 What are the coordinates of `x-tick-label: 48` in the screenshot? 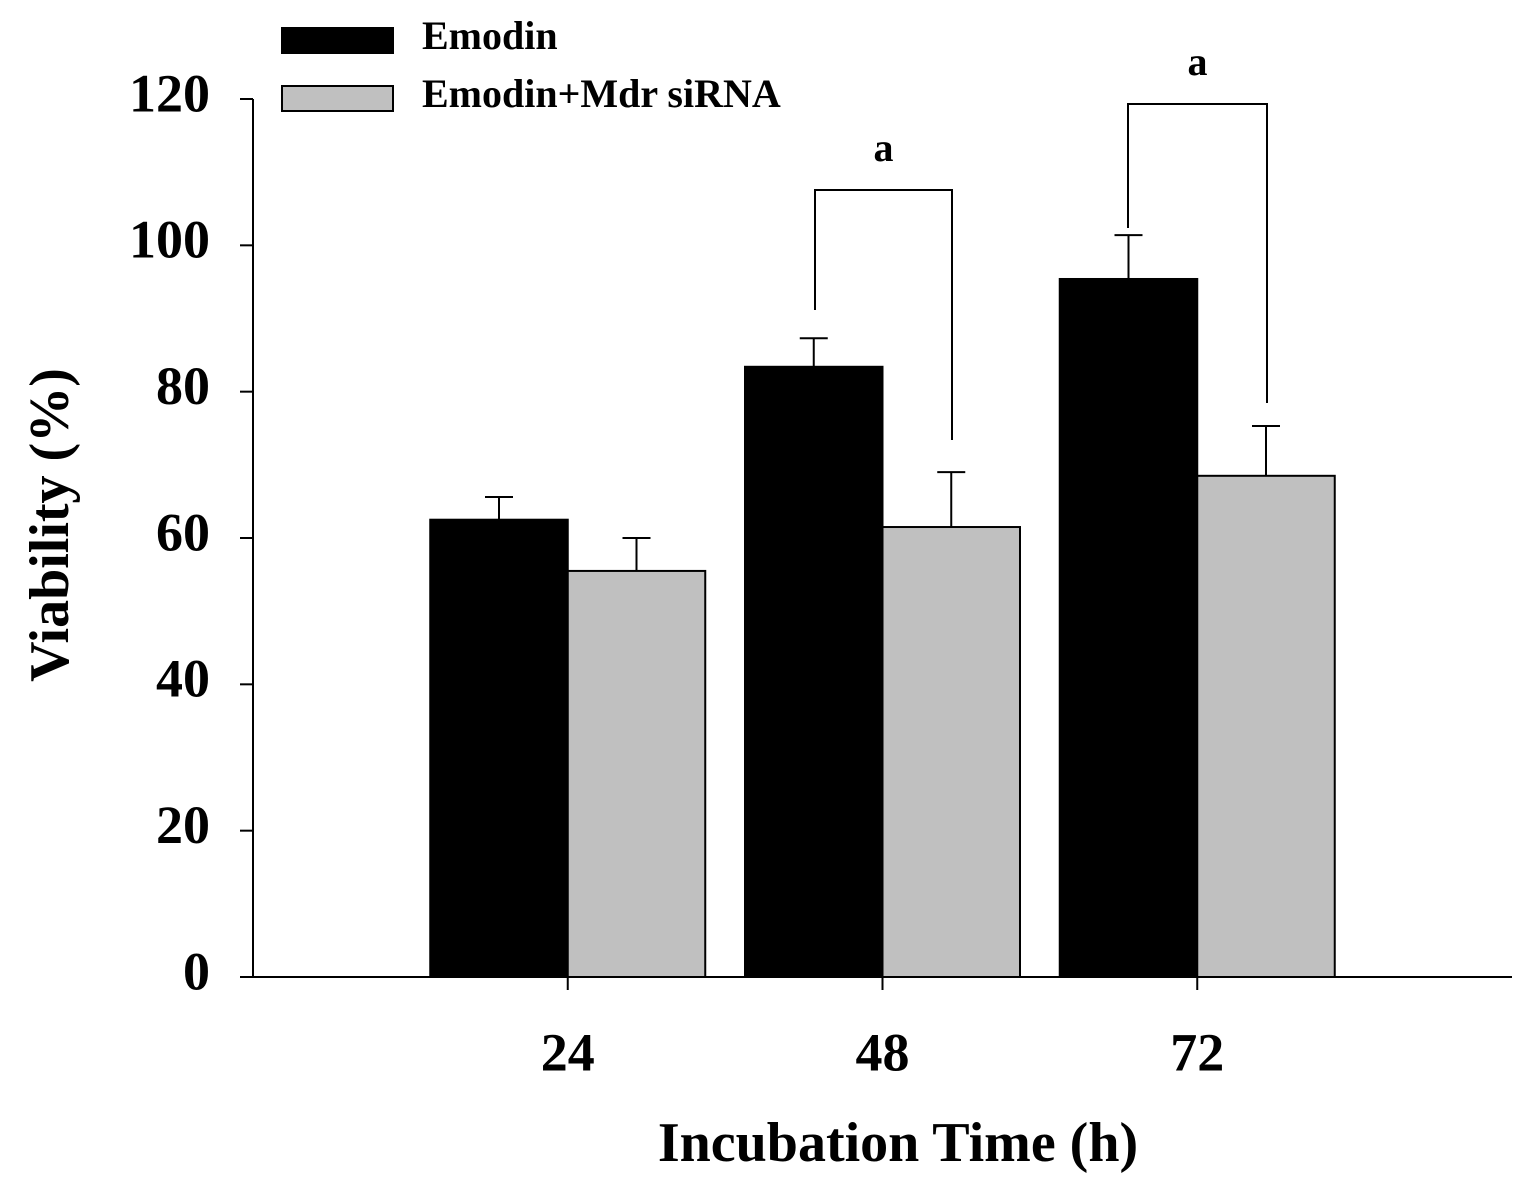 It's located at (883, 1052).